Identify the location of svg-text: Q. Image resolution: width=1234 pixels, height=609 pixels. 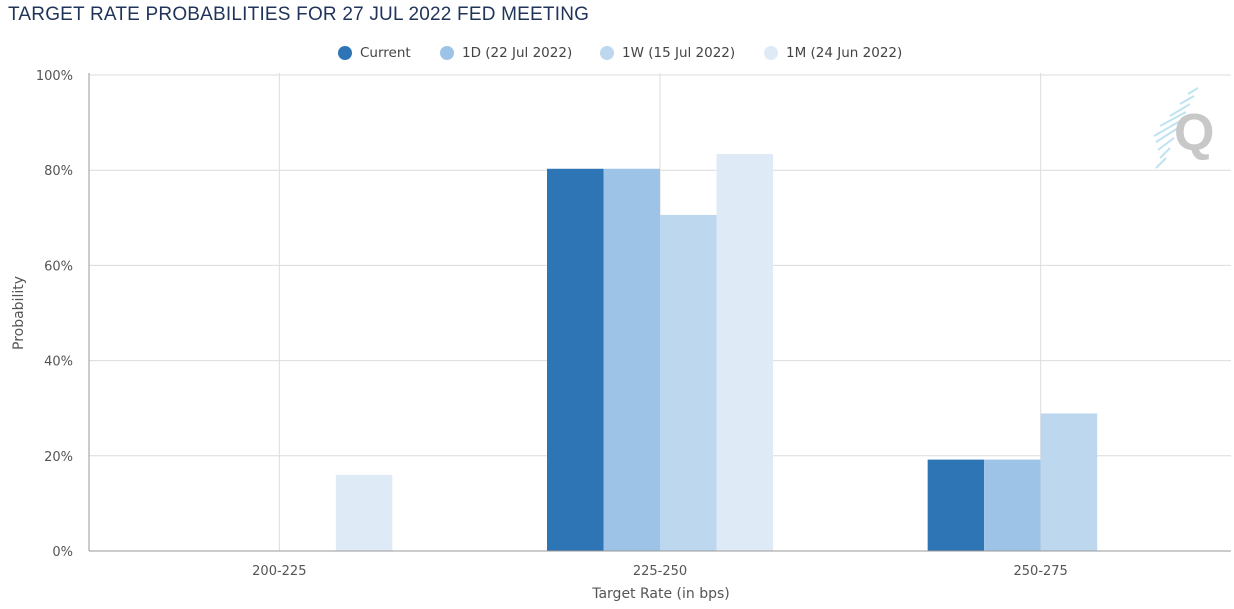
(1194, 133).